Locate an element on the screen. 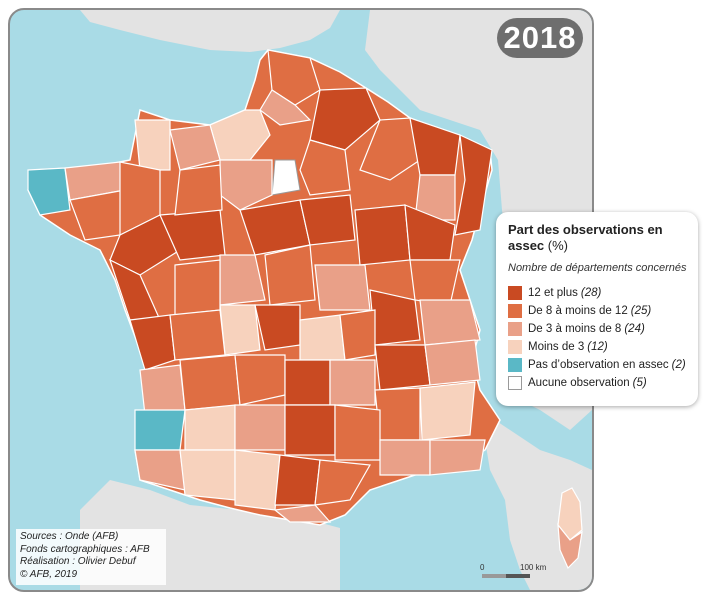 The width and height of the screenshot is (715, 596). region-cantal is located at coordinates (307, 382).